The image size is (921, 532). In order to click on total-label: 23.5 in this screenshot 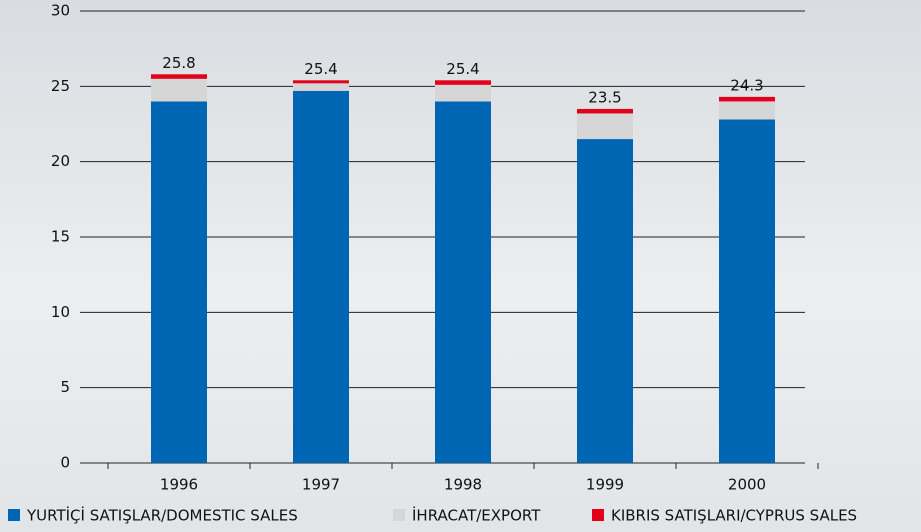, I will do `click(604, 97)`.